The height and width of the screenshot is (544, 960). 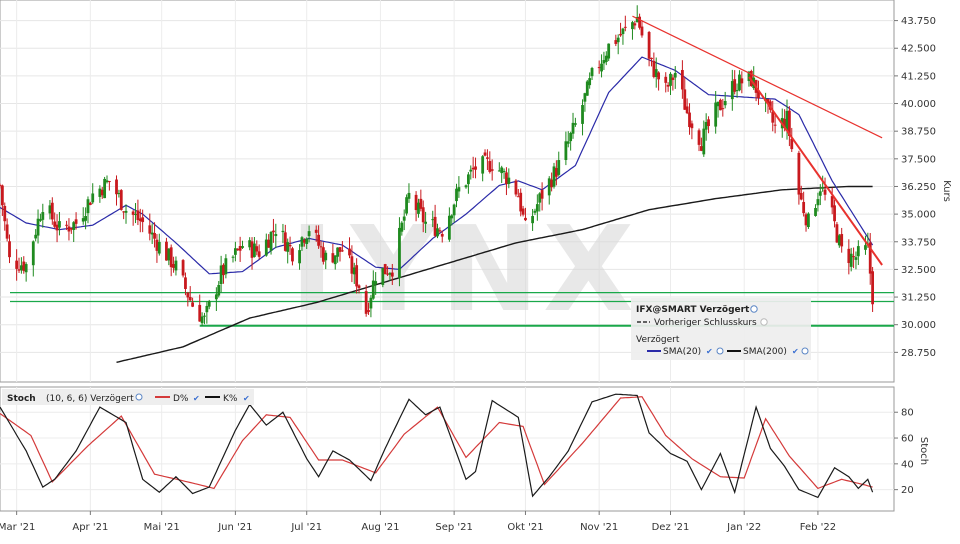 I want to click on x-tick-label: Okt '21, so click(x=525, y=527).